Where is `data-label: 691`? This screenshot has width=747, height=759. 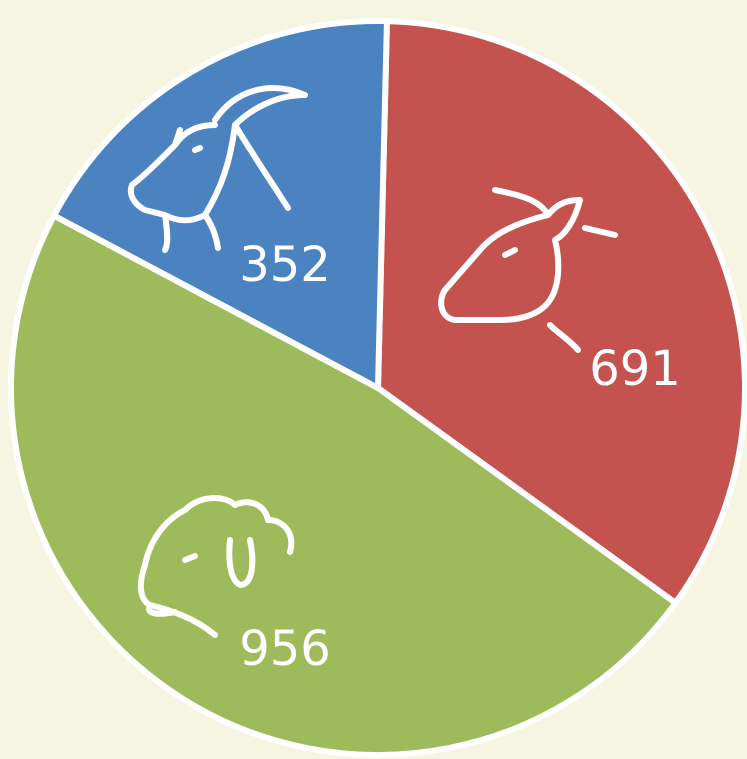 data-label: 691 is located at coordinates (635, 369).